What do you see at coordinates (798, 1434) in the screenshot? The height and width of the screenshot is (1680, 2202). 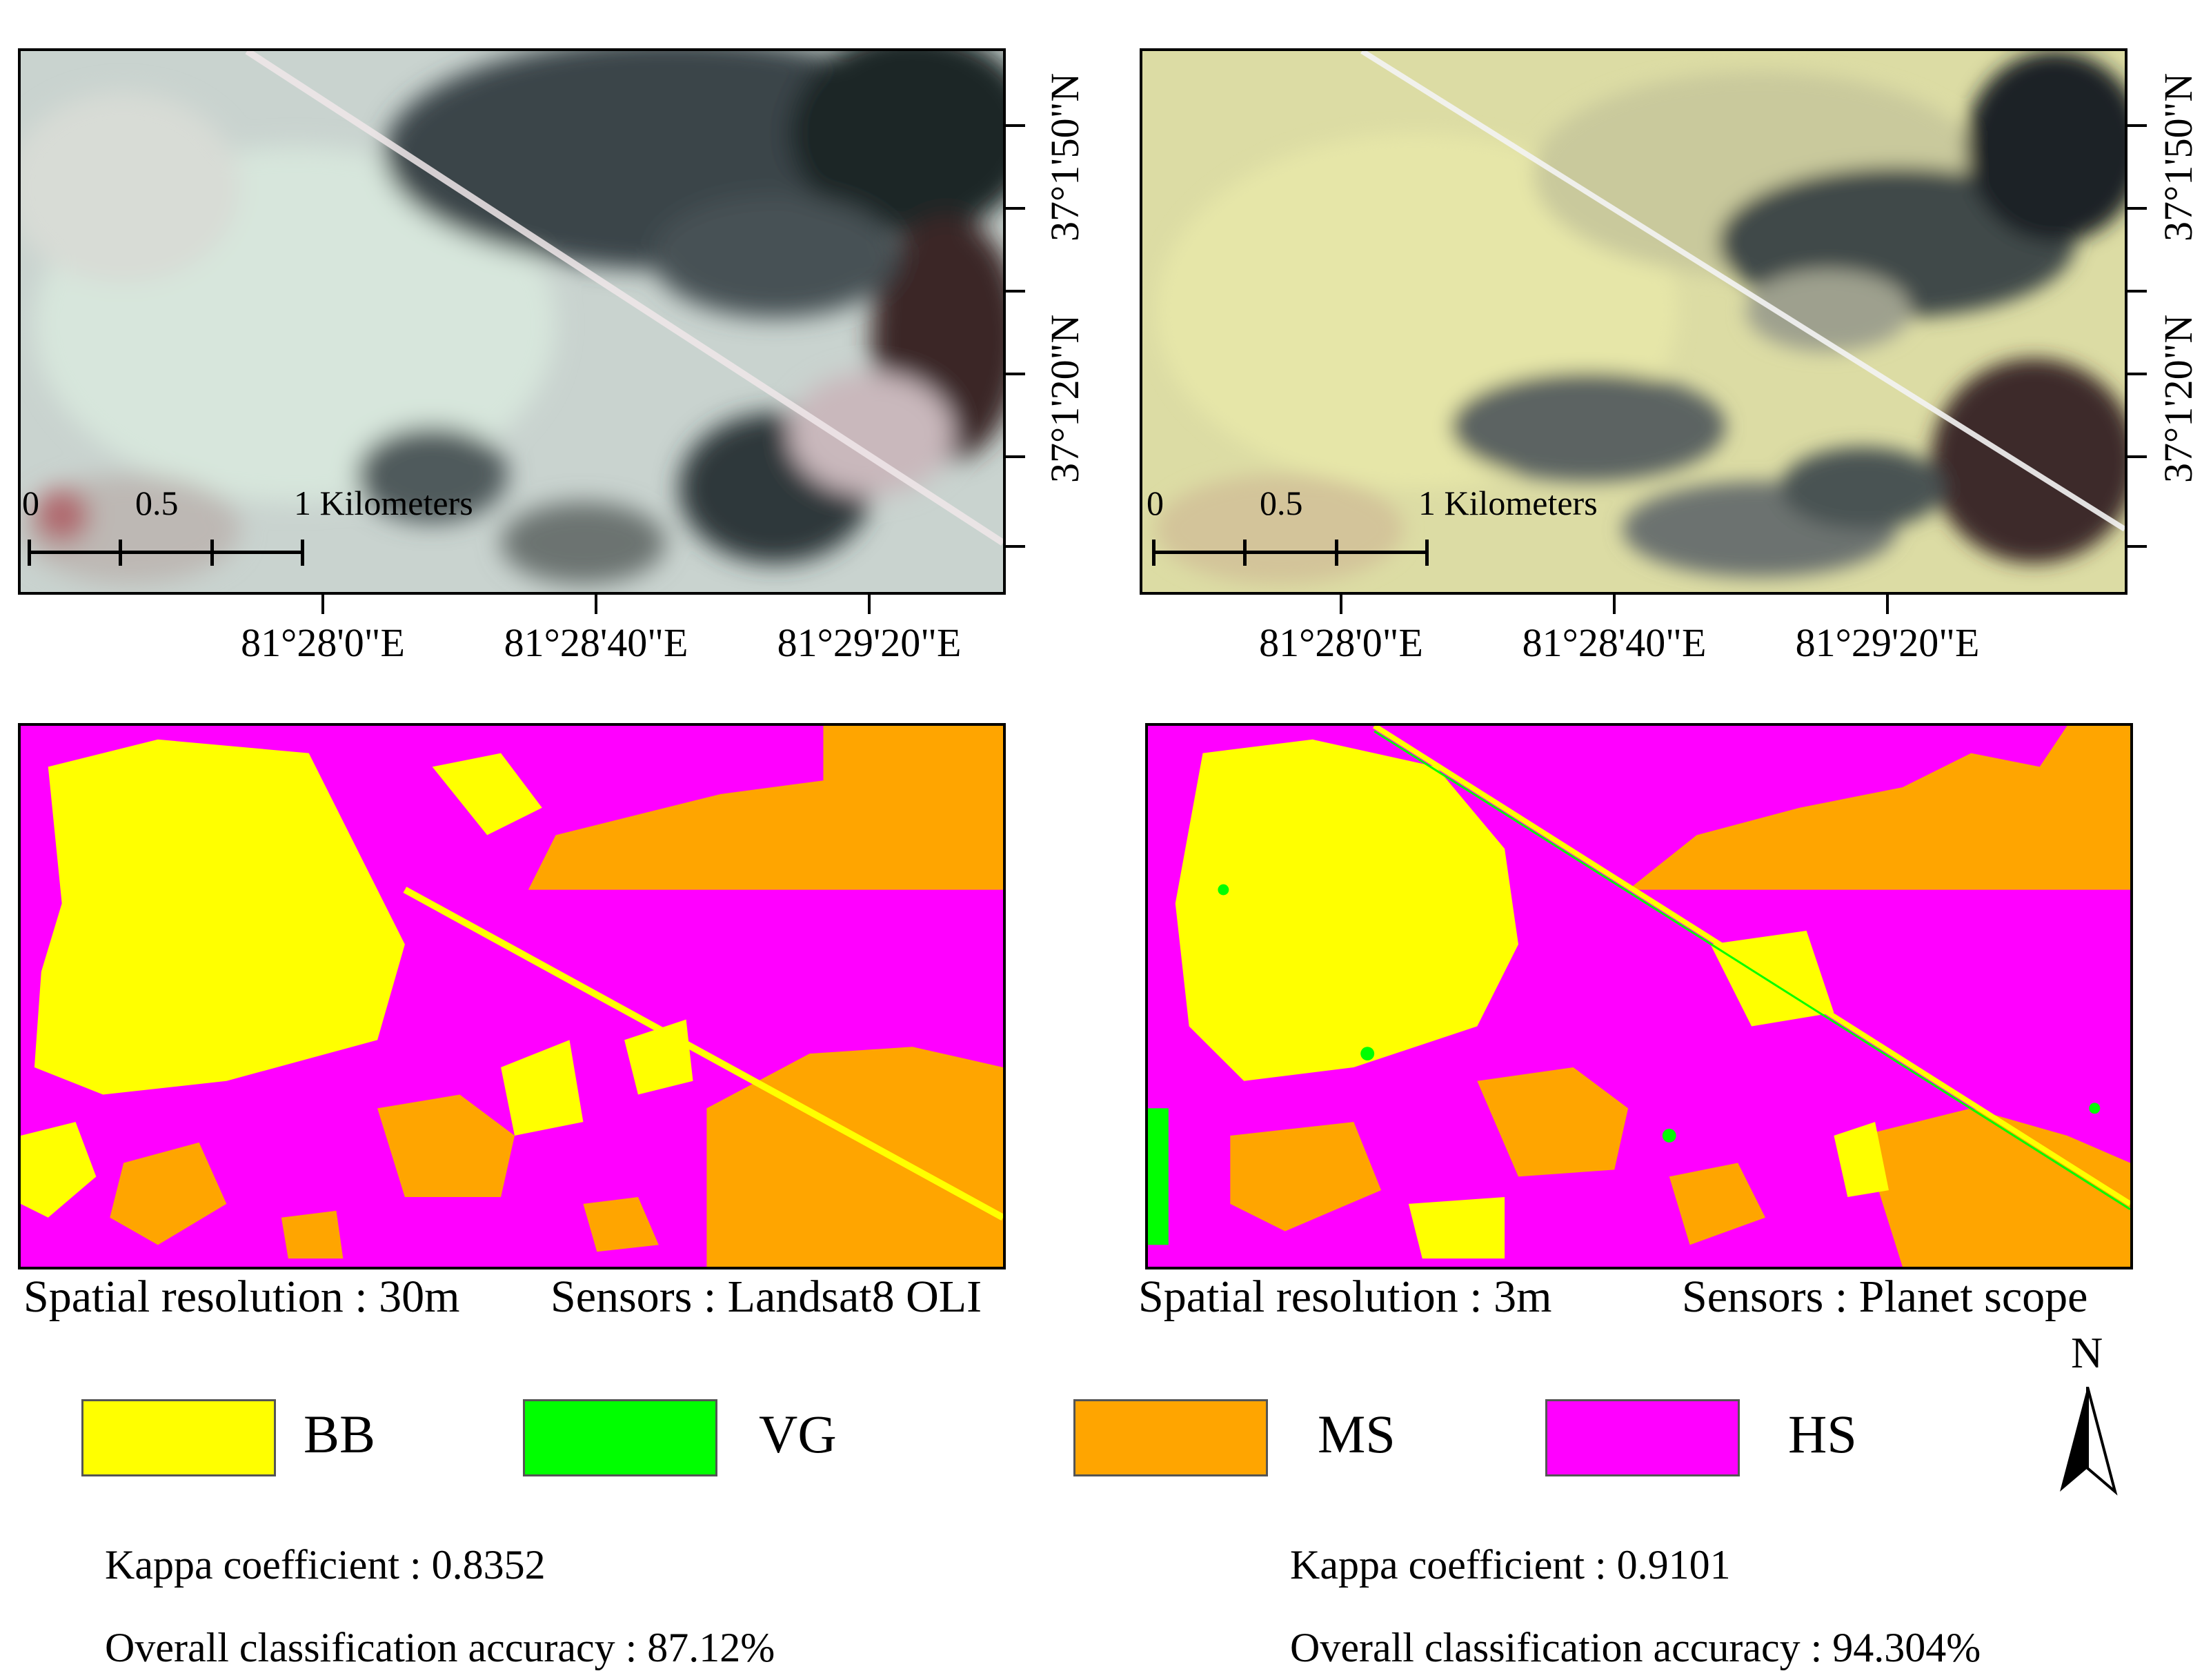 I see `legend-label-vg: VG` at bounding box center [798, 1434].